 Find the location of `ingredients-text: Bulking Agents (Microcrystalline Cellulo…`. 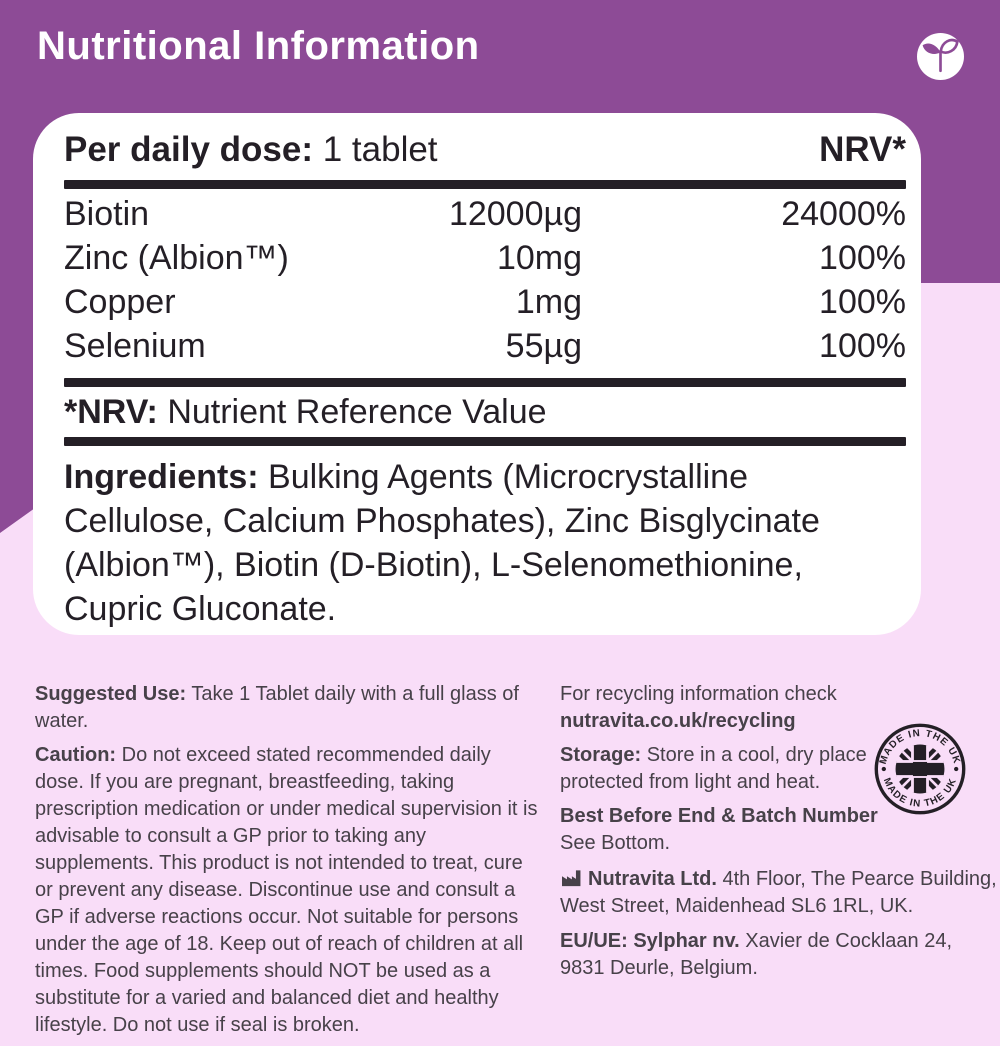

ingredients-text: Bulking Agents (Microcrystalline Cellulo… is located at coordinates (442, 543).